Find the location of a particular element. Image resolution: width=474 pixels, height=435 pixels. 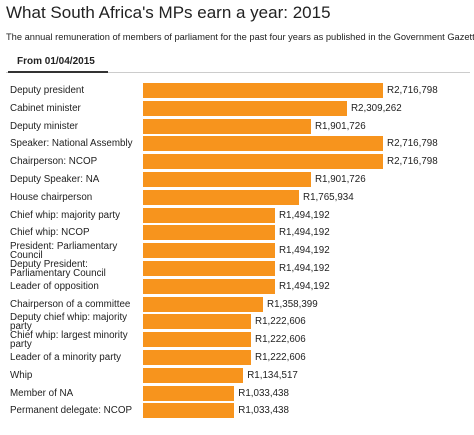

category-label: Chief whip: majority party is located at coordinates (65, 215).